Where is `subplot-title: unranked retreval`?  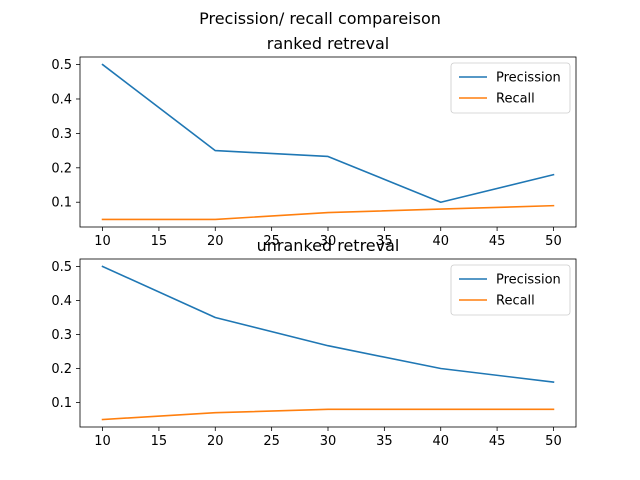 subplot-title: unranked retreval is located at coordinates (328, 245).